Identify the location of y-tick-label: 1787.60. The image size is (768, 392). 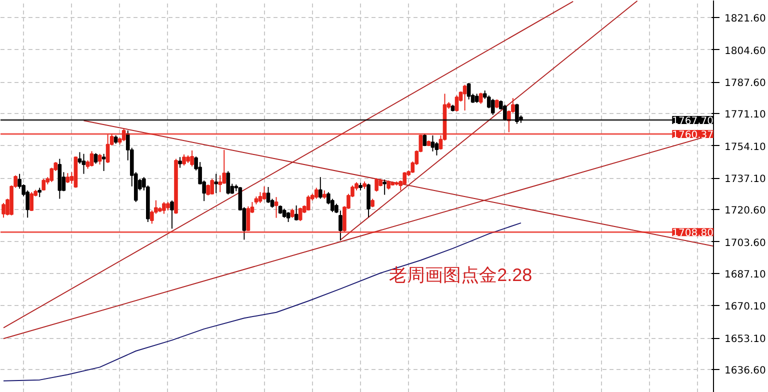
(745, 84).